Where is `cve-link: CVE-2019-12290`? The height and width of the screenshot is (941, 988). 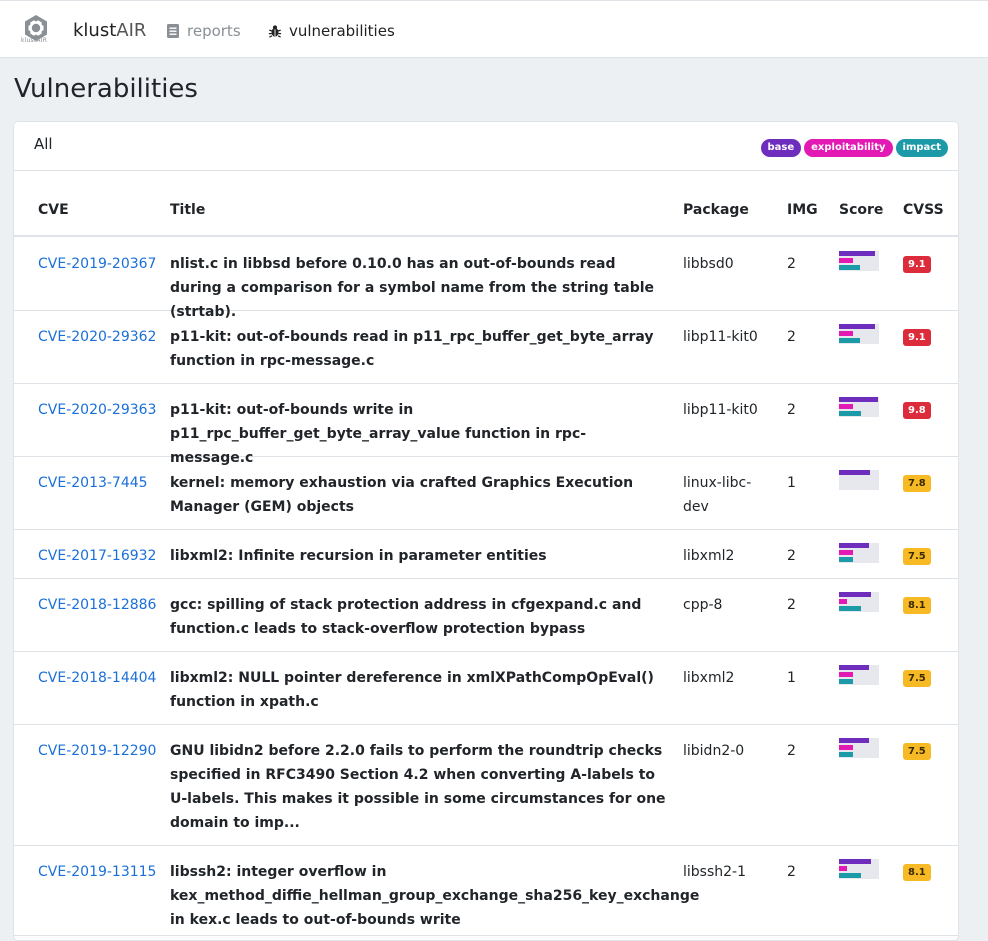 cve-link: CVE-2019-12290 is located at coordinates (97, 751).